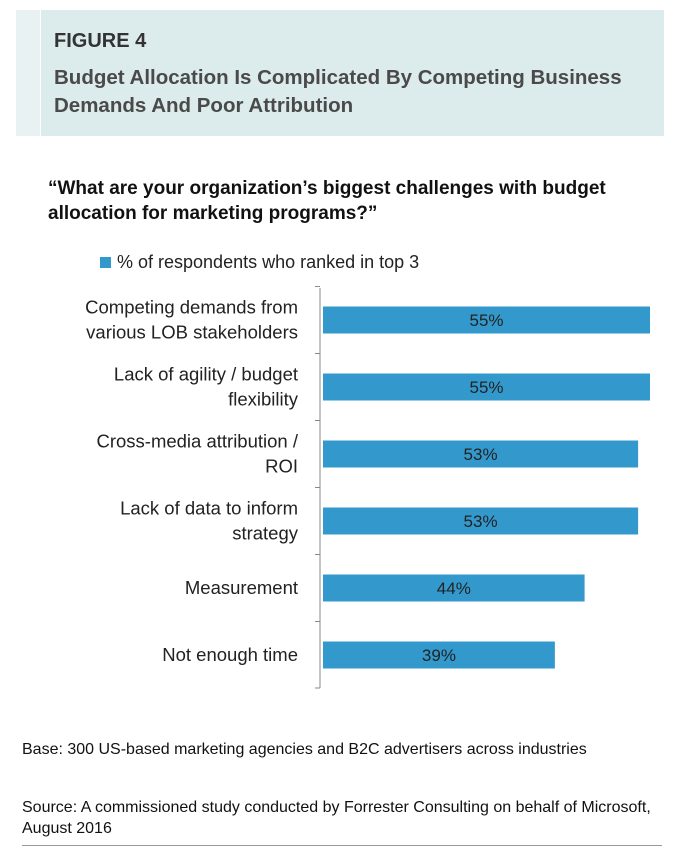 The height and width of the screenshot is (853, 683). I want to click on chart-legend: % of respondents who ranked in top 3, so click(259, 262).